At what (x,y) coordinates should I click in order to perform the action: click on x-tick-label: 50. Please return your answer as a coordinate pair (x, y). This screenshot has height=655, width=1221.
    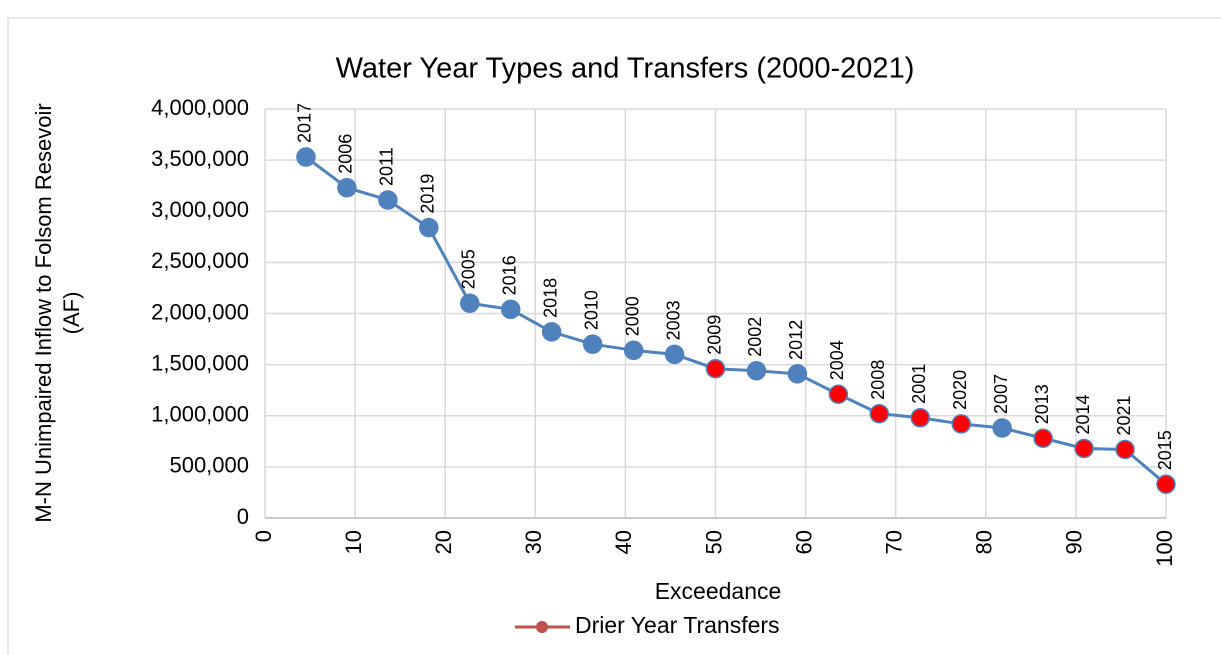
    Looking at the image, I should click on (713, 542).